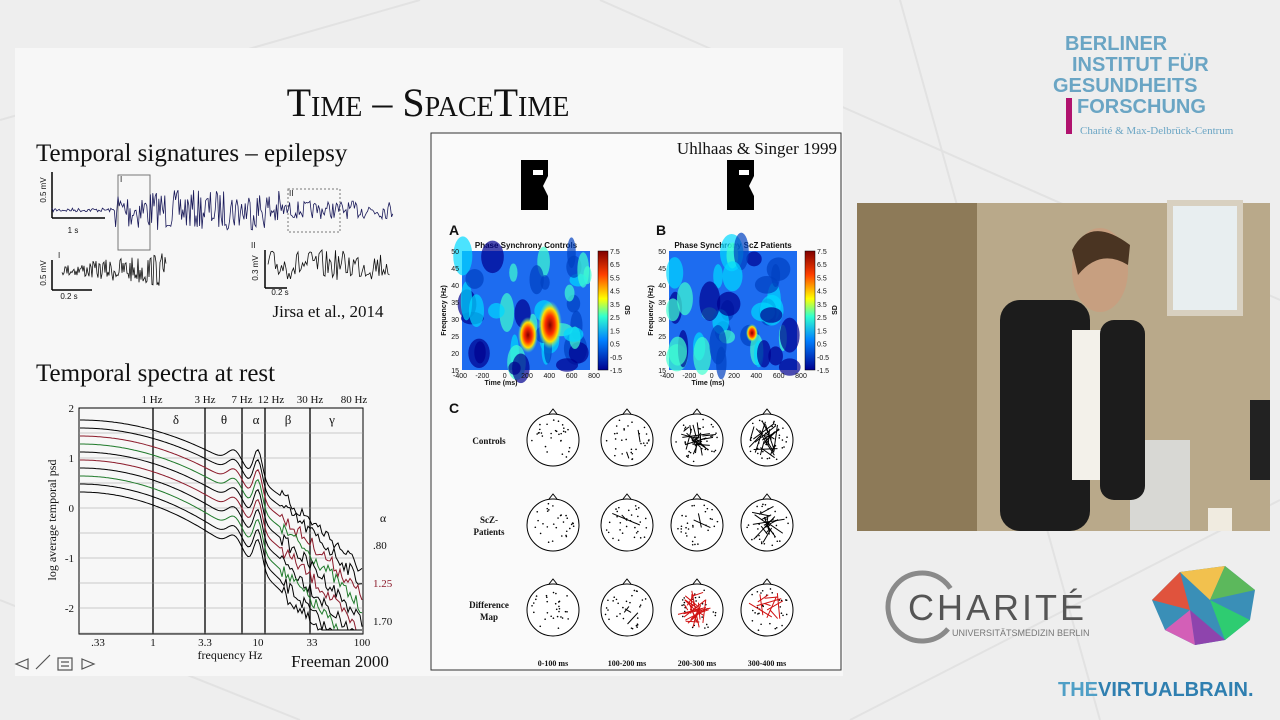 This screenshot has height=720, width=1280. I want to click on y-tick-label: 15, so click(455, 371).